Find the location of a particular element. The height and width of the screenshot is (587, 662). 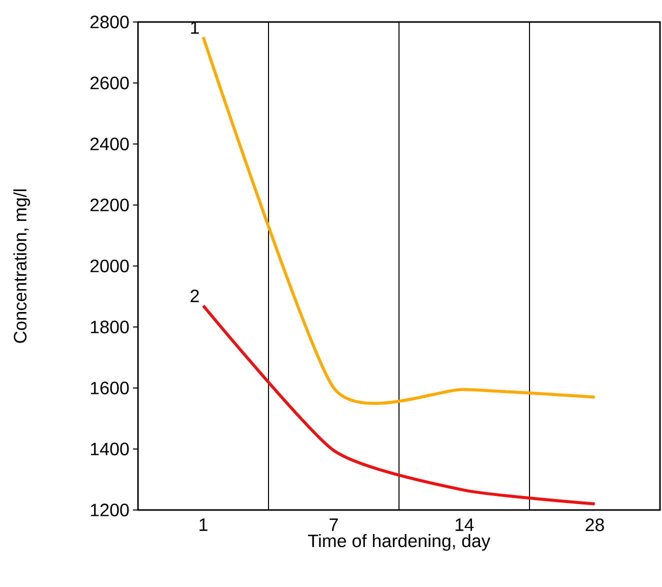

y-tick-label: 2600 is located at coordinates (109, 83).